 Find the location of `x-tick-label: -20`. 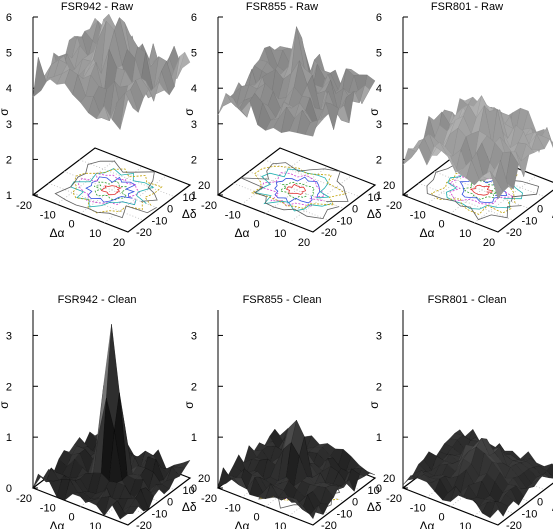

x-tick-label: -20 is located at coordinates (209, 206).